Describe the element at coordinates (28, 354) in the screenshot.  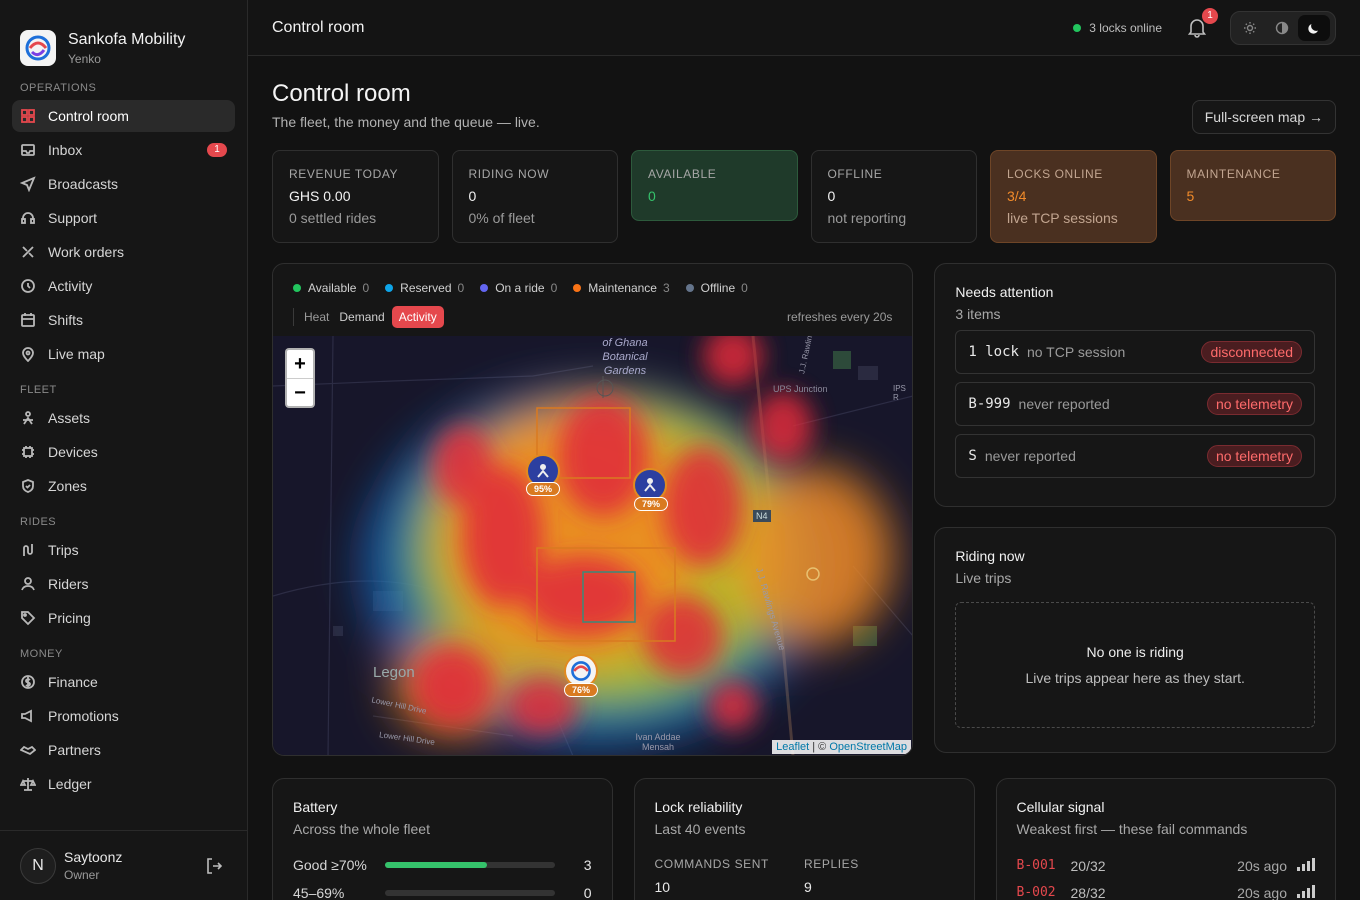
I see `pin-icon` at that location.